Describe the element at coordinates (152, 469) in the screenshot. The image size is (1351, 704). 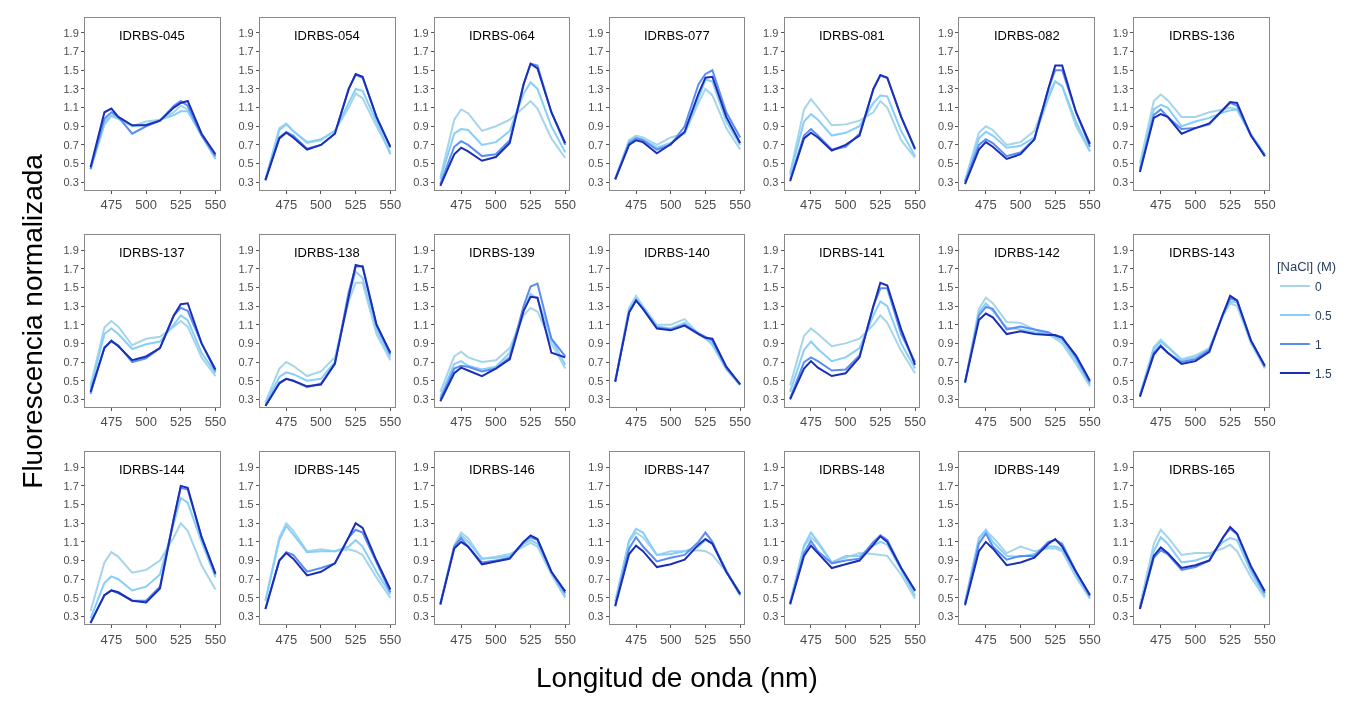
I see `text: IDRBS-144` at that location.